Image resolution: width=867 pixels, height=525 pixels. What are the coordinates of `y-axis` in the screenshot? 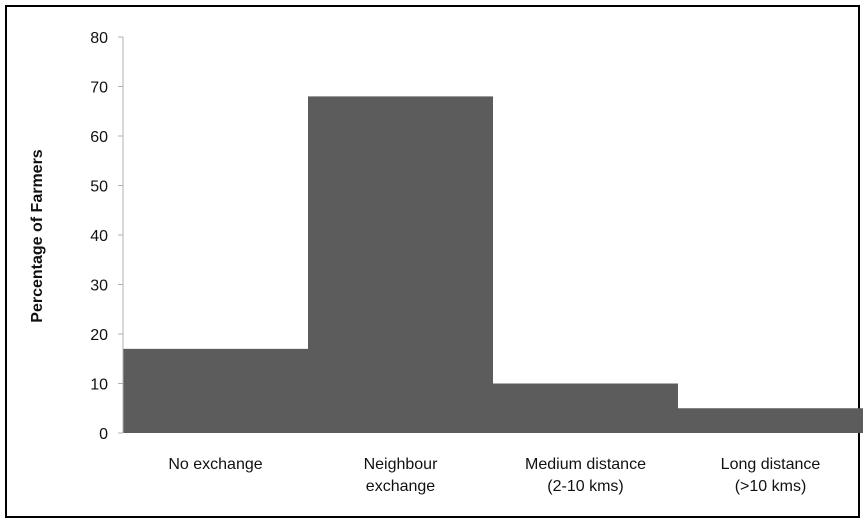 It's located at (121, 235).